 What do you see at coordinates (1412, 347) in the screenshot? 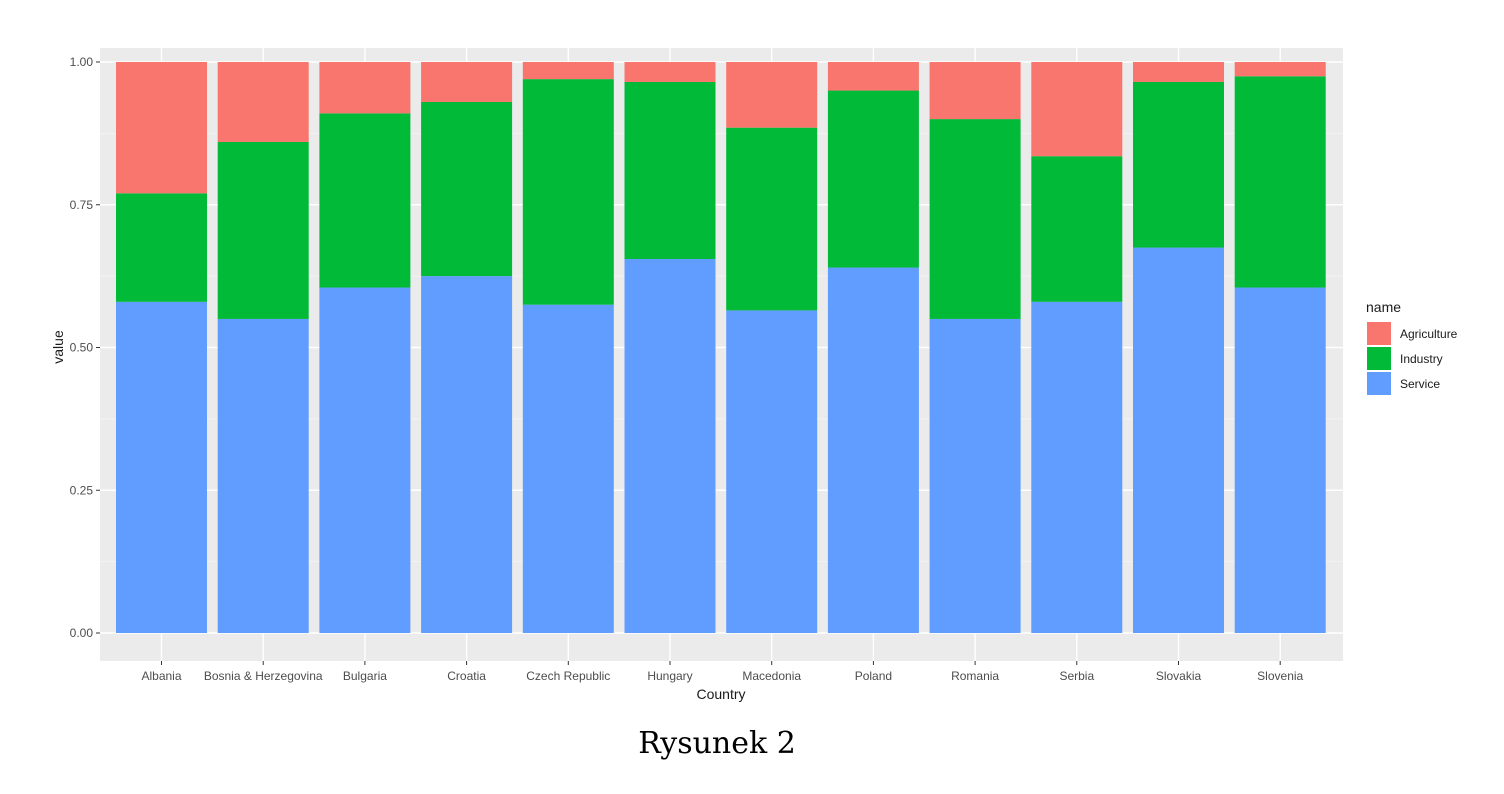
I see `legend: name Agriculture Industry Service` at bounding box center [1412, 347].